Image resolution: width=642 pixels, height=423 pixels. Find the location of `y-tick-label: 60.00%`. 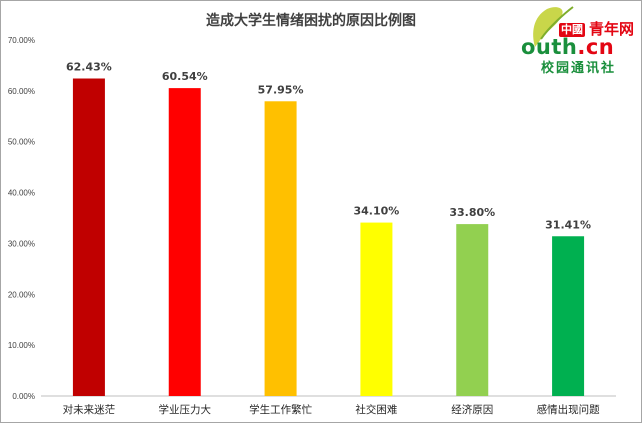

y-tick-label: 60.00% is located at coordinates (21, 91).